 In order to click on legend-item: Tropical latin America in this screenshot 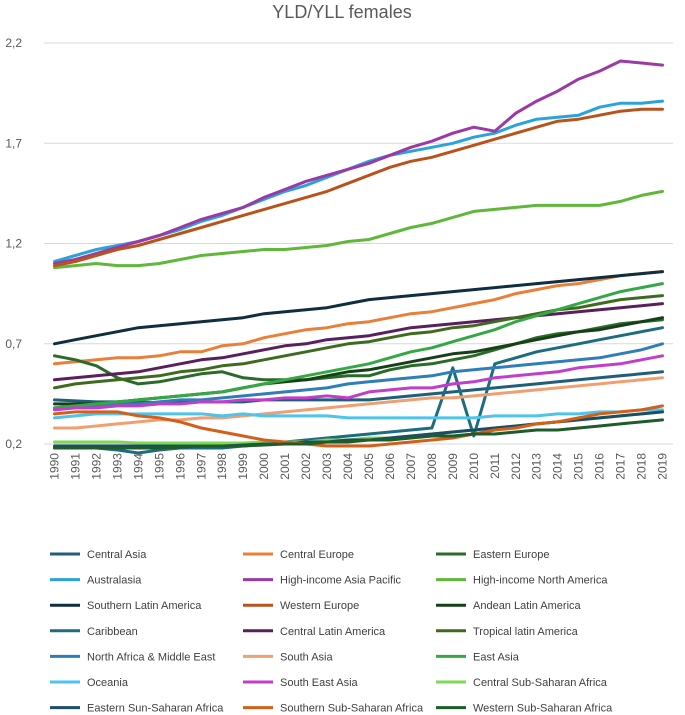, I will do `click(507, 632)`.